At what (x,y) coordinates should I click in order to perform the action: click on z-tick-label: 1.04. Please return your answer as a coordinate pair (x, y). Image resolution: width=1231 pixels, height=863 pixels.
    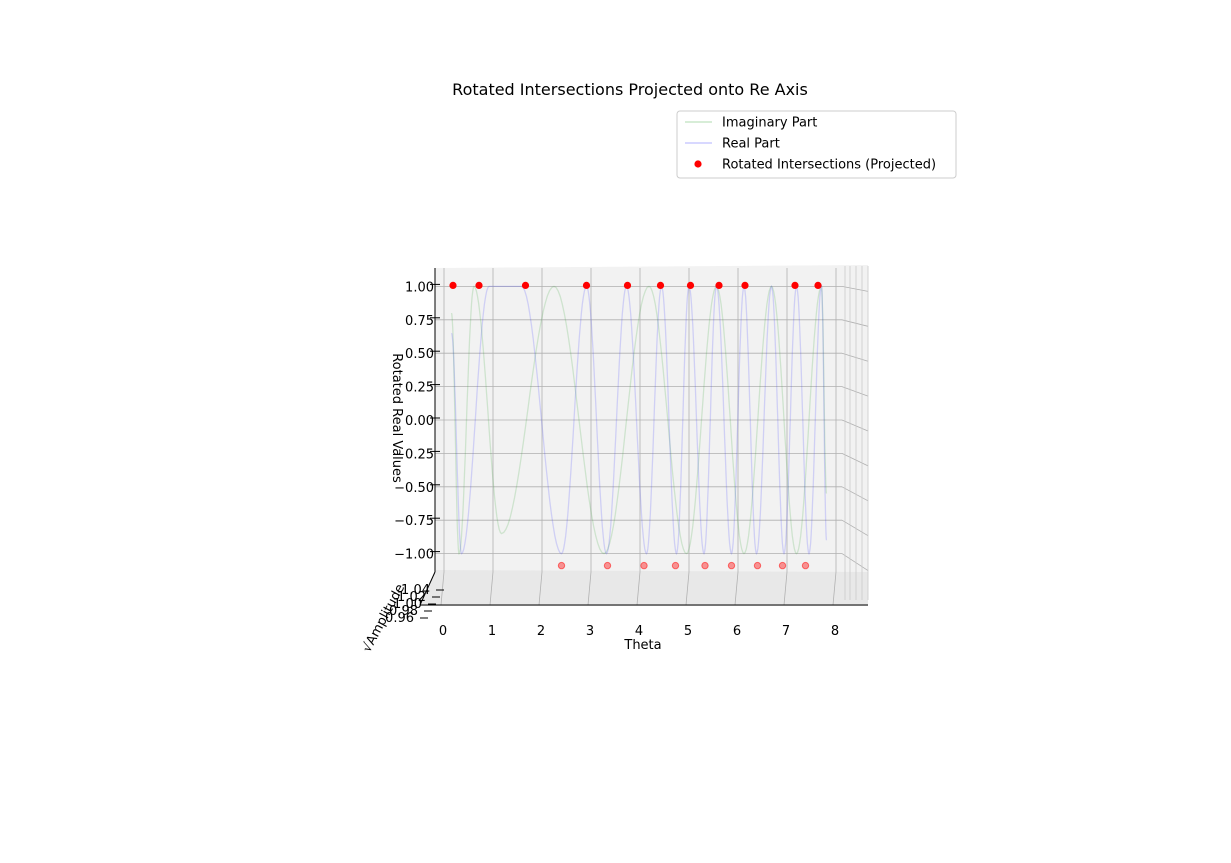
    Looking at the image, I should click on (415, 590).